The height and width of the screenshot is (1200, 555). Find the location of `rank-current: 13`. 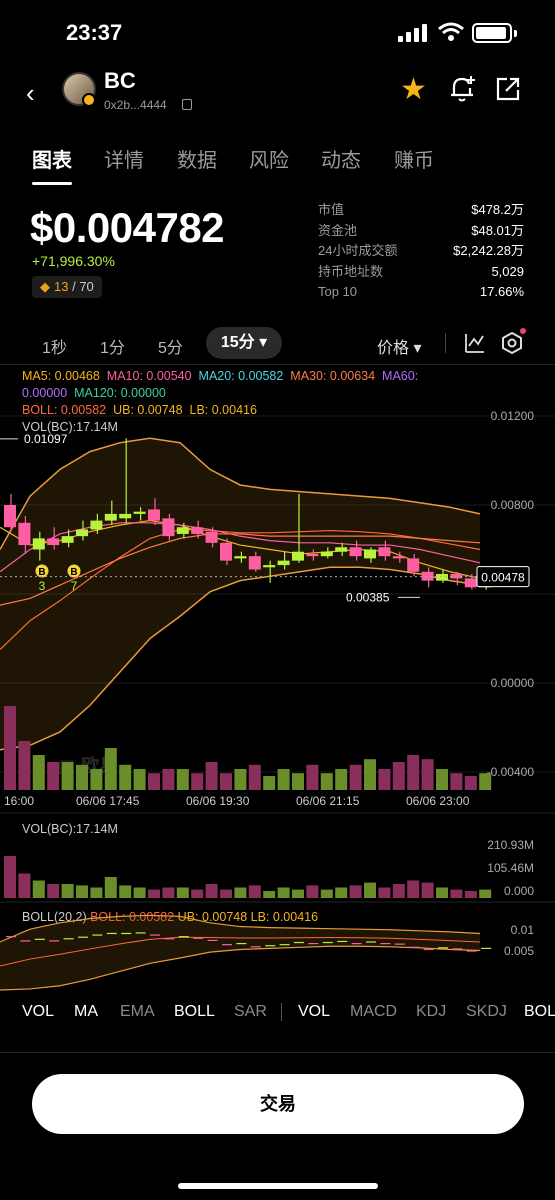

rank-current: 13 is located at coordinates (61, 286).